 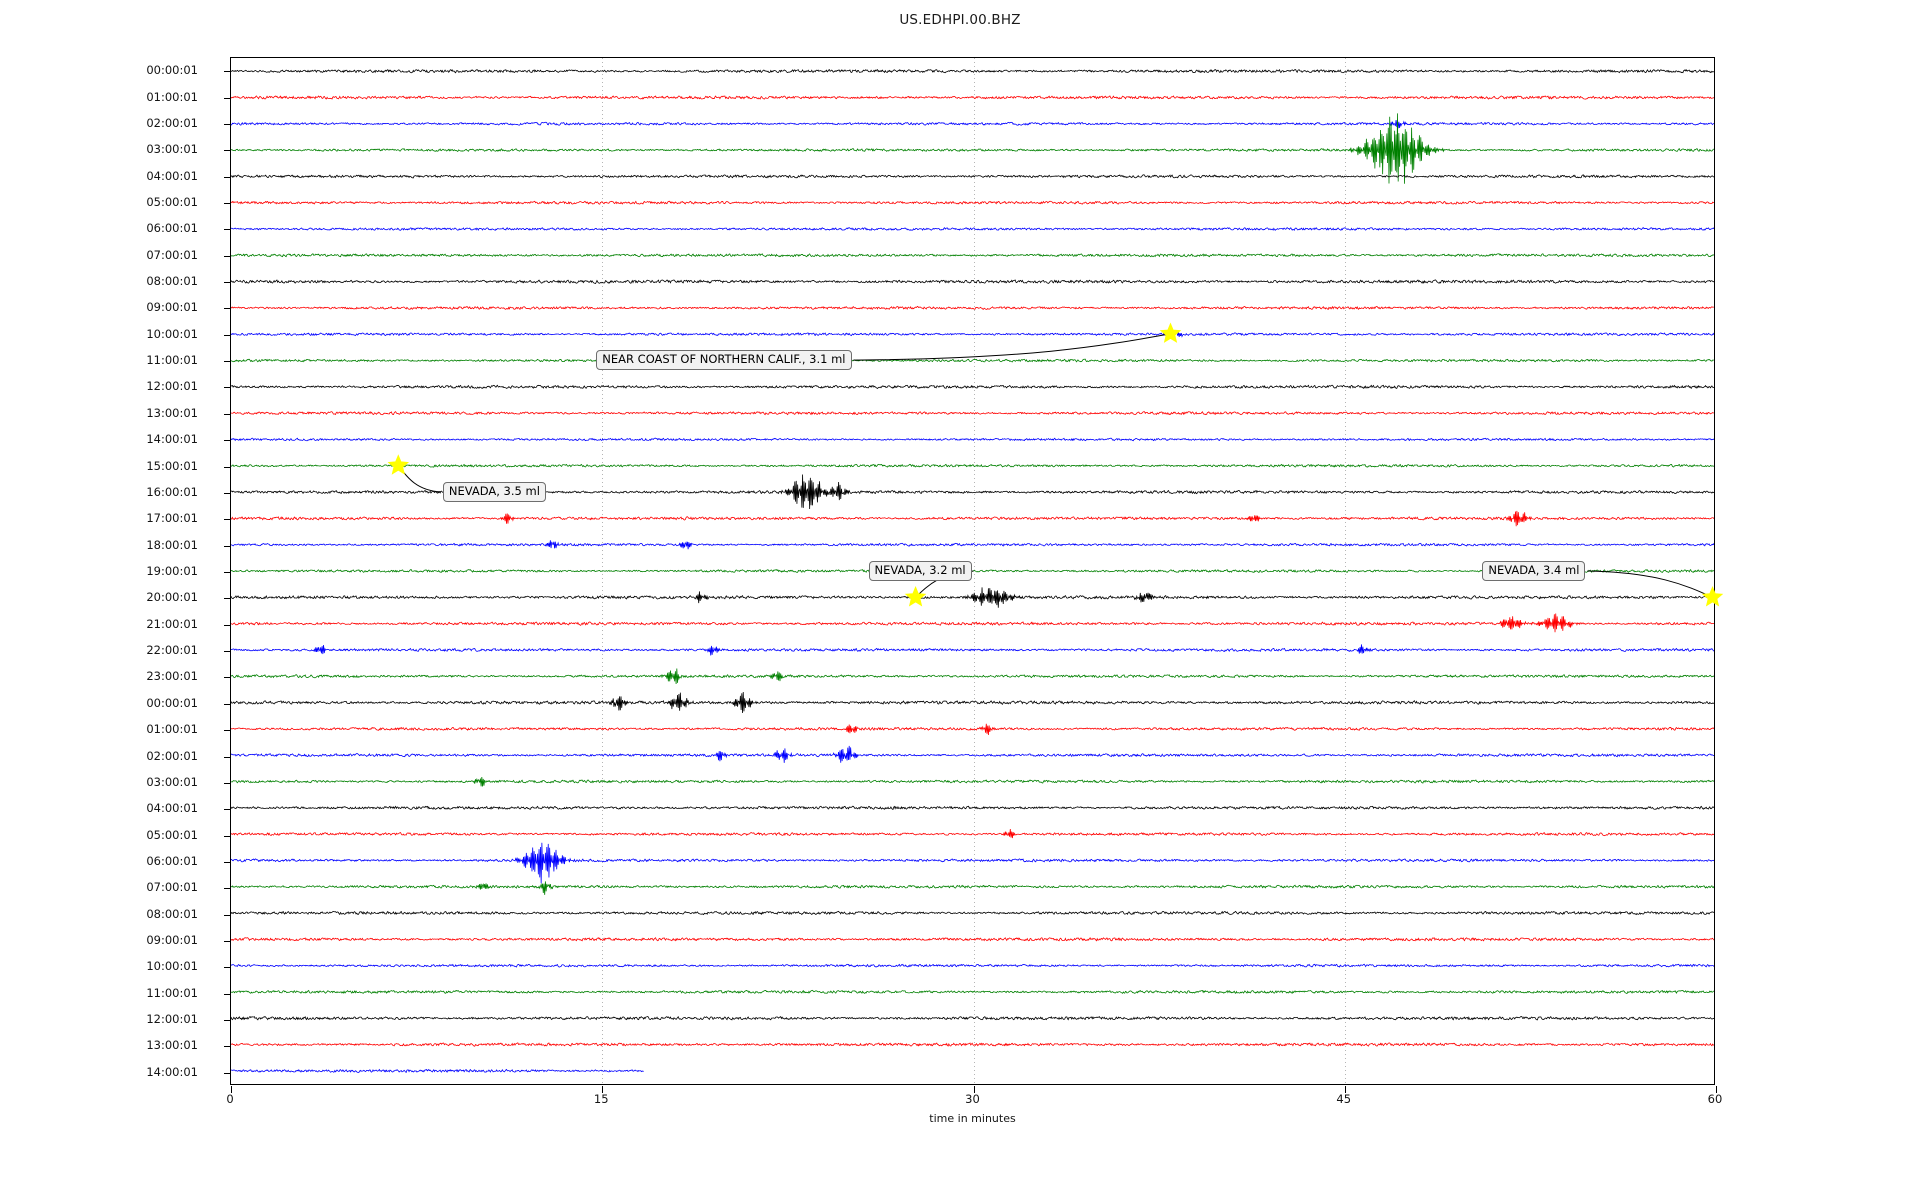 What do you see at coordinates (172, 860) in the screenshot?
I see `y-axis-label: 06:00:01` at bounding box center [172, 860].